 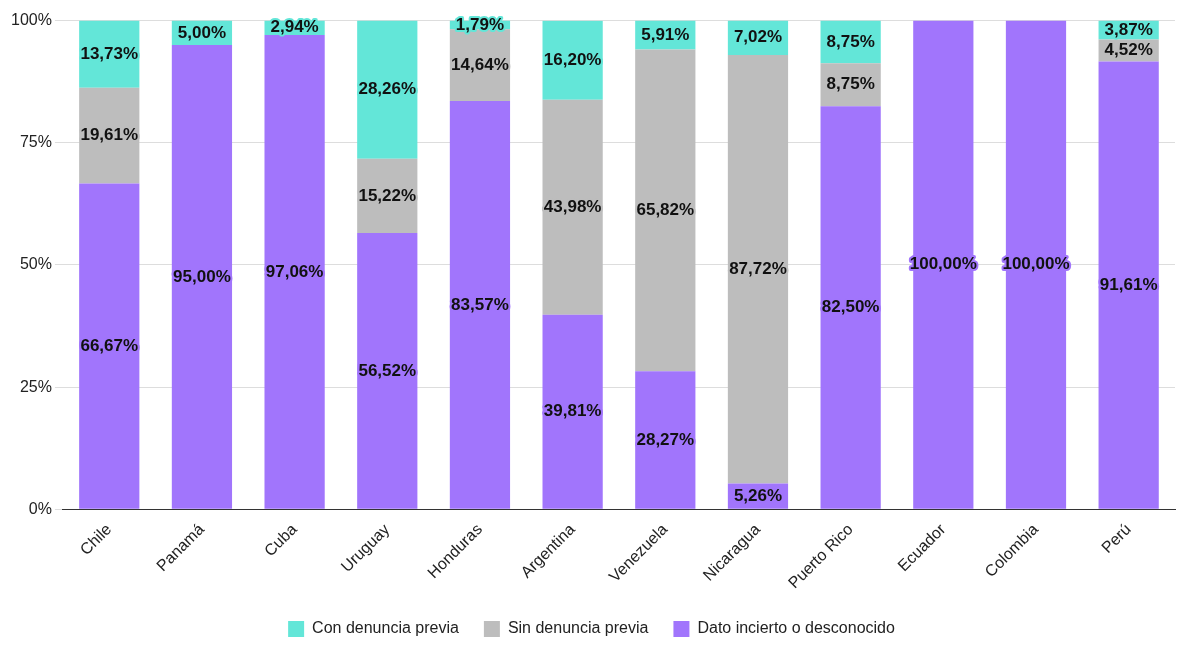 What do you see at coordinates (758, 37) in the screenshot?
I see `data-label: 7,02%` at bounding box center [758, 37].